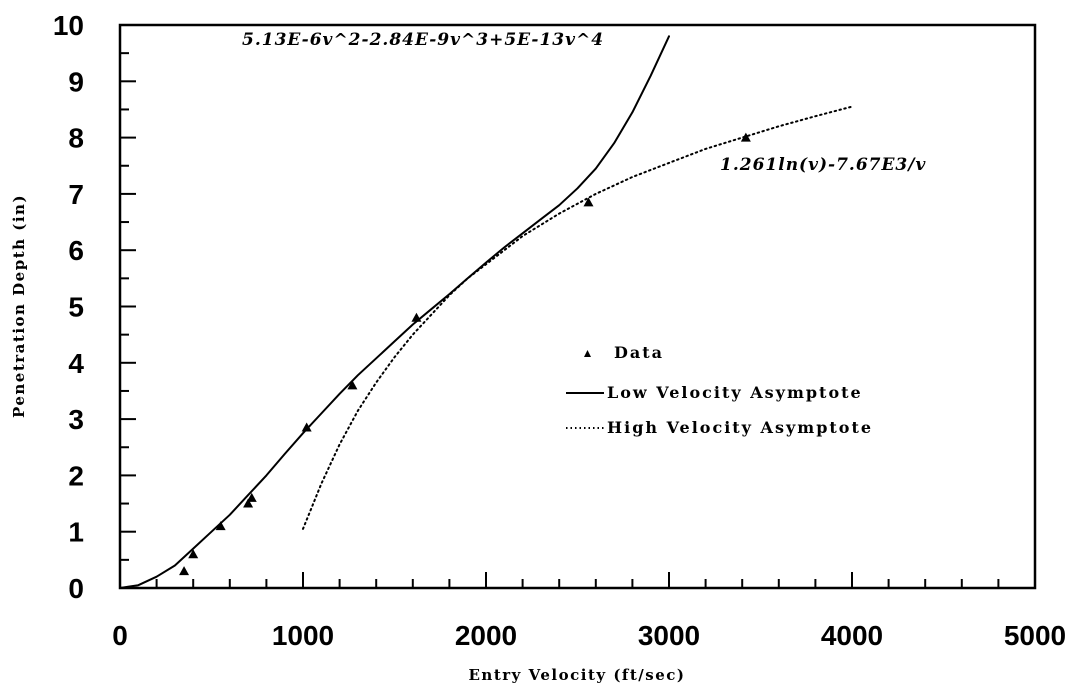 The height and width of the screenshot is (690, 1074). I want to click on high-velocity-equation: 1.261ln(v)-7.67E3/v, so click(823, 165).